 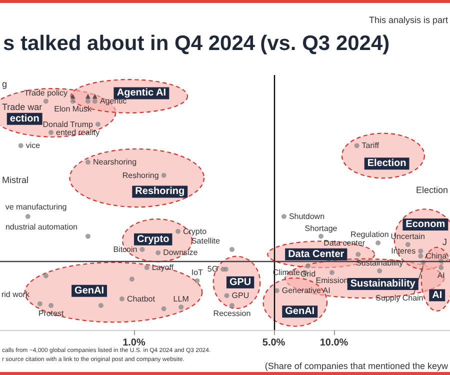 What do you see at coordinates (25, 118) in the screenshot?
I see `series-label: ection` at bounding box center [25, 118].